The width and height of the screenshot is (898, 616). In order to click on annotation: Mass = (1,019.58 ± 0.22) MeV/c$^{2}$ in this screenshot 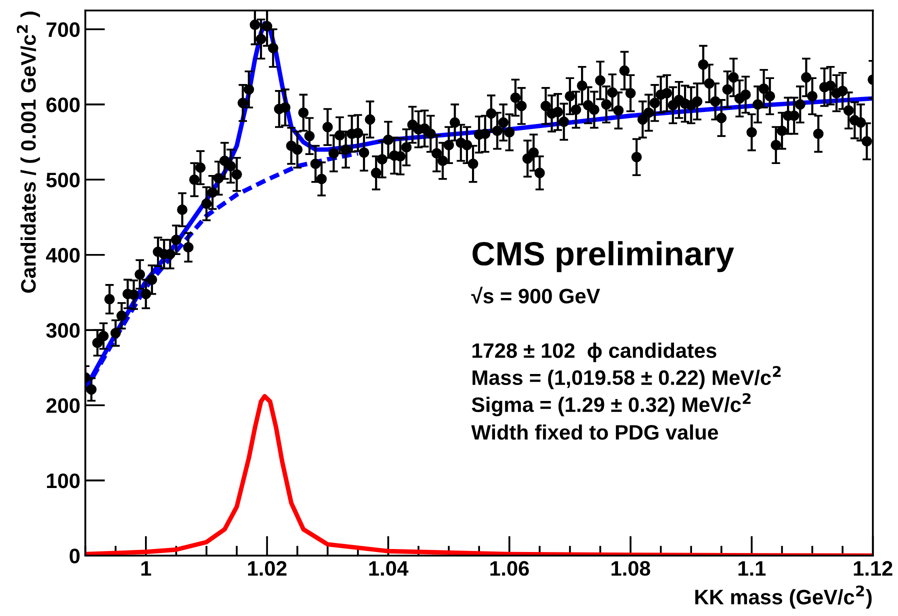, I will do `click(626, 378)`.